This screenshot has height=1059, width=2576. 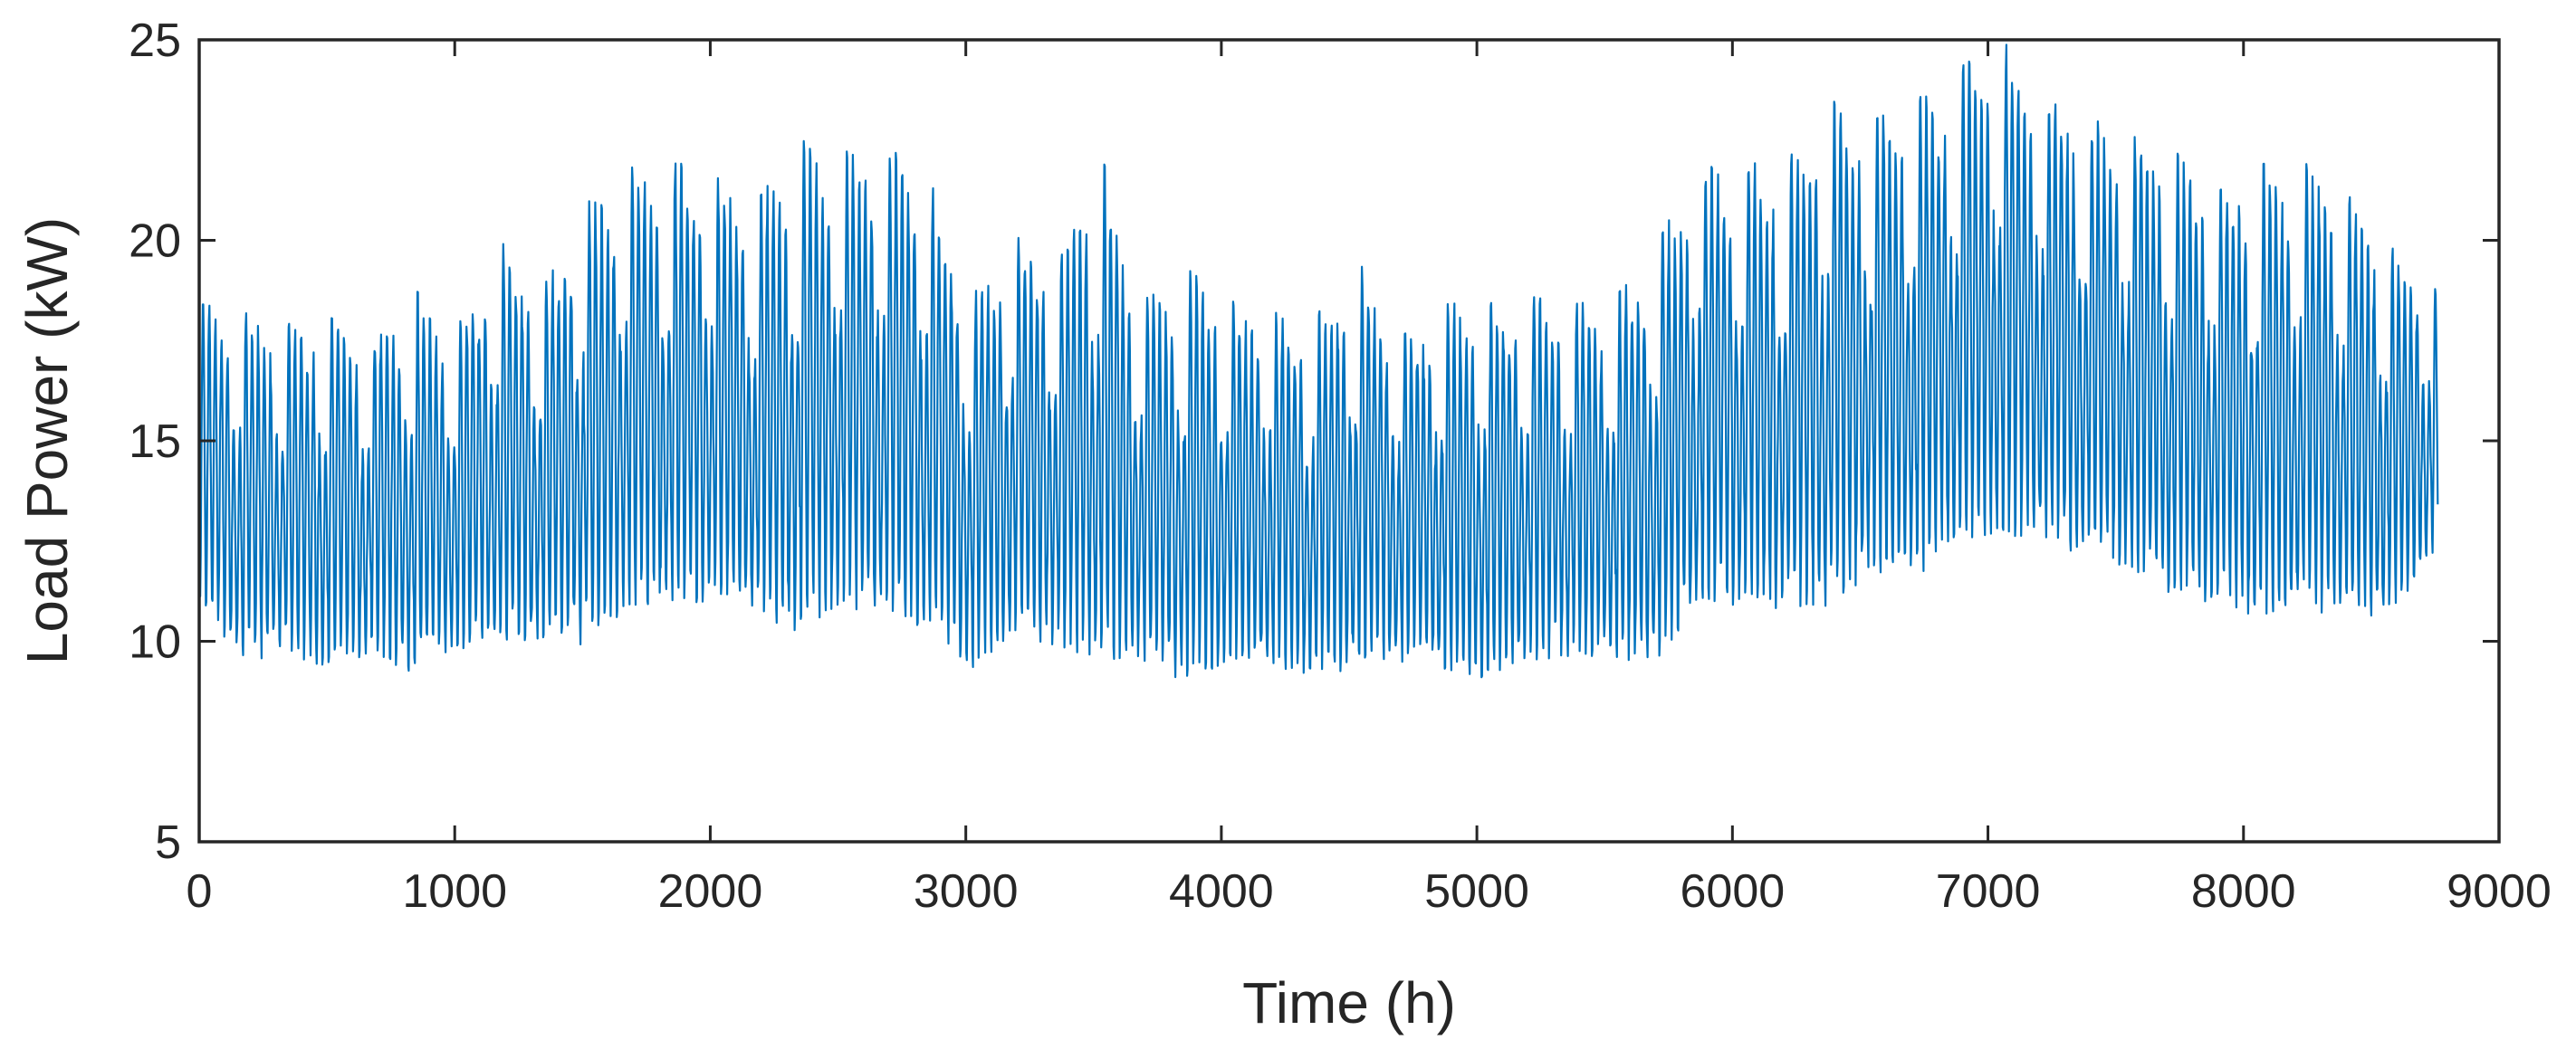 What do you see at coordinates (155, 241) in the screenshot?
I see `y-tick-label: 20` at bounding box center [155, 241].